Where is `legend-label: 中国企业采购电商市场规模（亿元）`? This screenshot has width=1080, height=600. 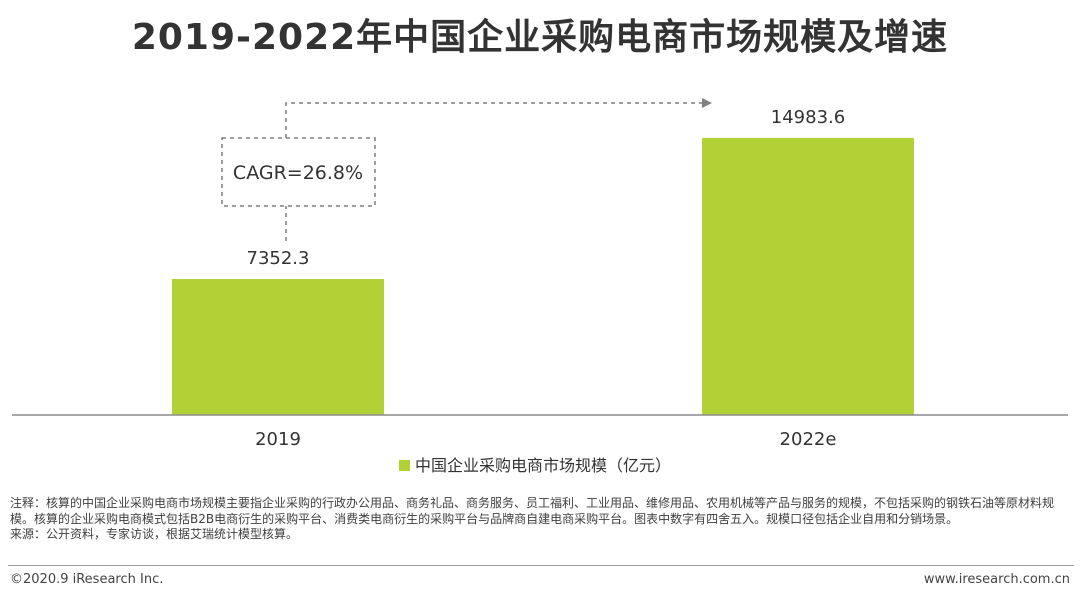 legend-label: 中国企业采购电商市场规模（亿元） is located at coordinates (543, 465).